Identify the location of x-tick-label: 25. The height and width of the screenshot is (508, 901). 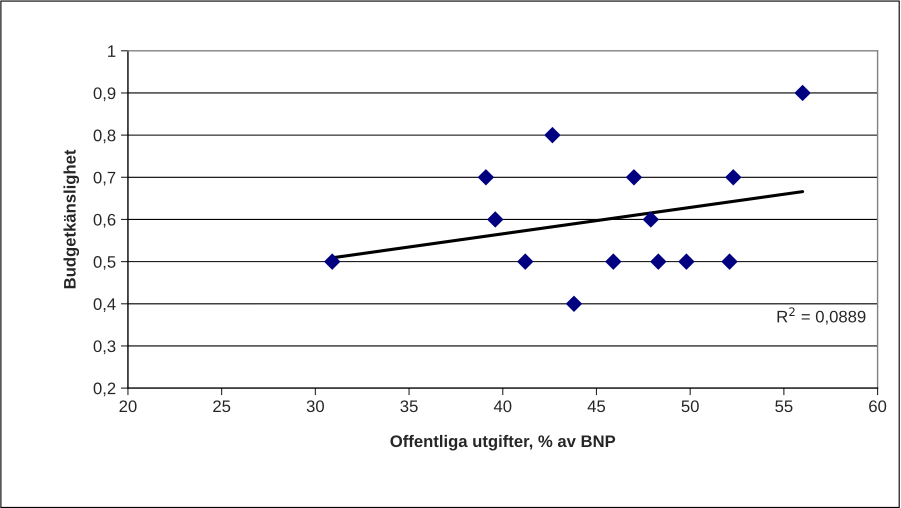
(221, 406).